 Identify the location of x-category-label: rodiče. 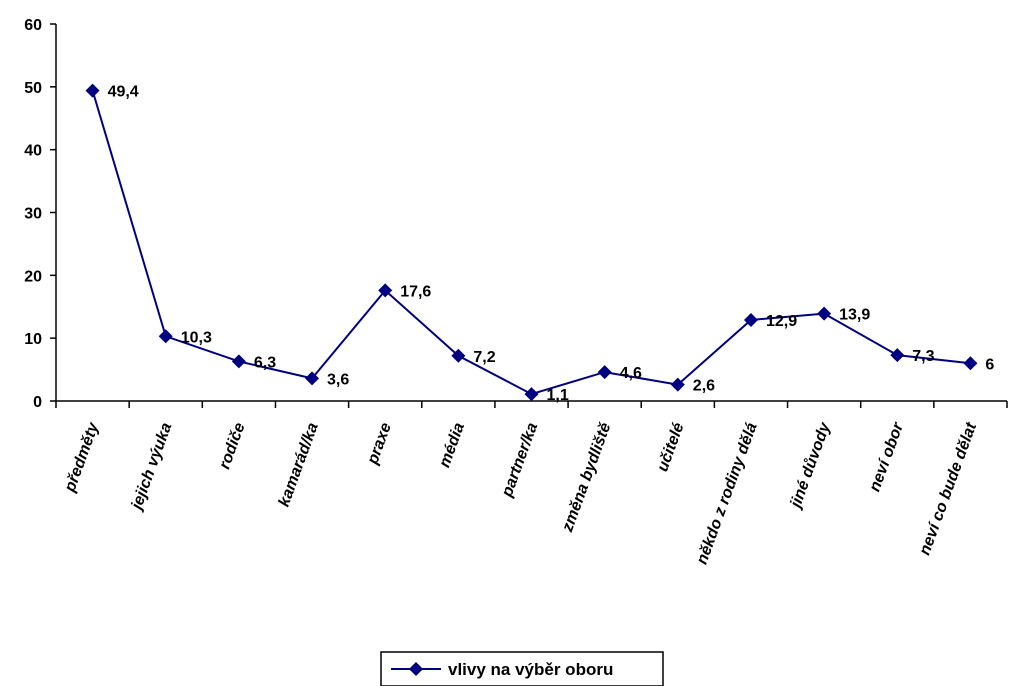
(232, 445).